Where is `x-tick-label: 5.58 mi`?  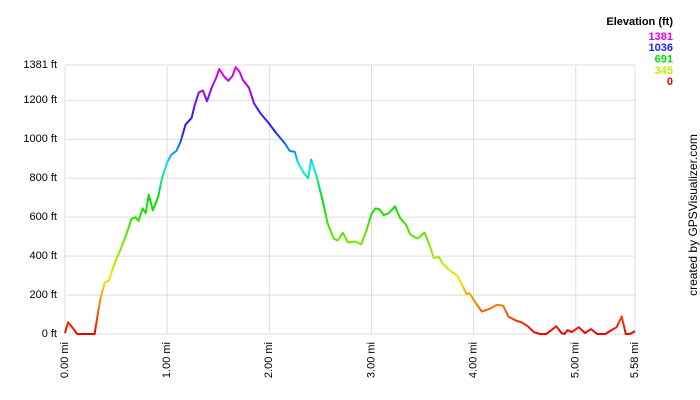 x-tick-label: 5.58 mi is located at coordinates (635, 360).